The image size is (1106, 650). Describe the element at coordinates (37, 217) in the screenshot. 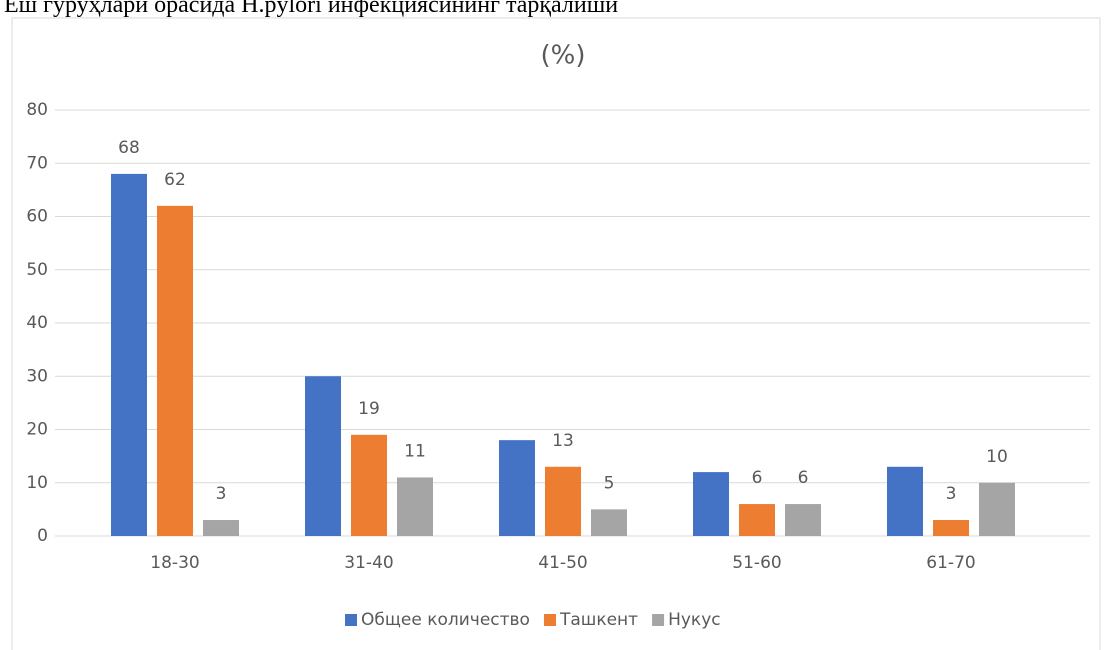

I see `y-tick-label: 60` at that location.